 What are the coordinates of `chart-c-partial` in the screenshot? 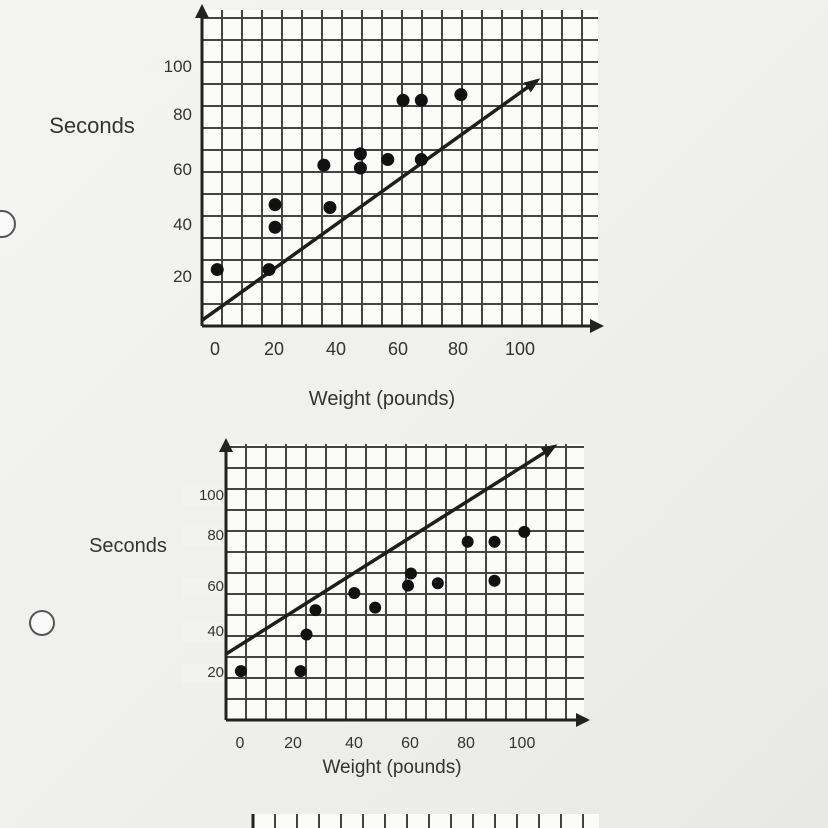 It's located at (425, 821).